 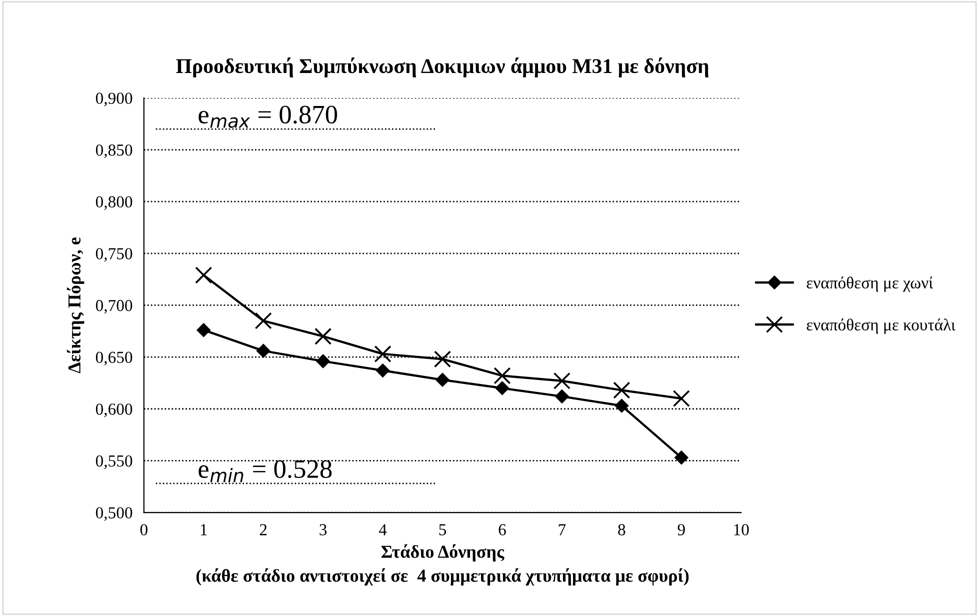 What do you see at coordinates (114, 514) in the screenshot?
I see `y-tick-label: 0,500` at bounding box center [114, 514].